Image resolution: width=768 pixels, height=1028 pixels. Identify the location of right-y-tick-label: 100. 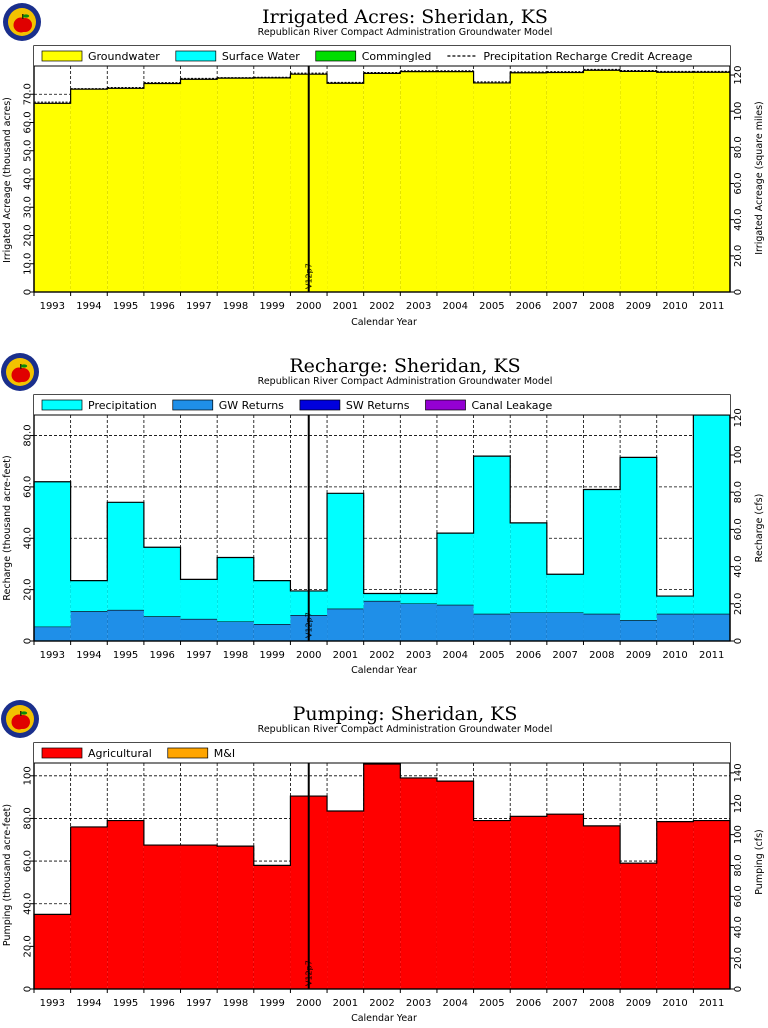
(738, 834).